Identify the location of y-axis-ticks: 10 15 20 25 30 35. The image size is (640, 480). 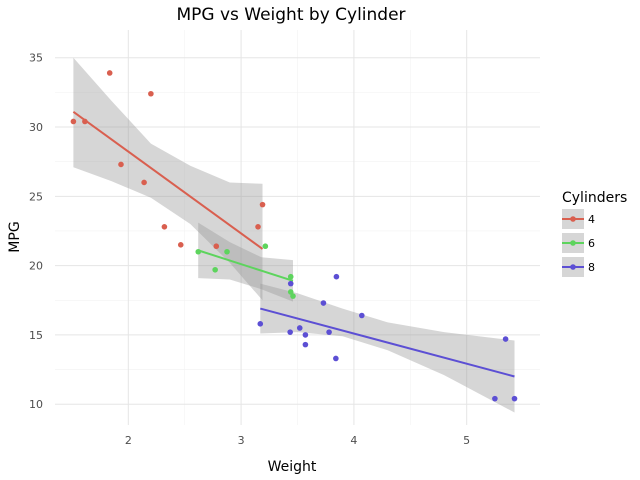
(36, 231).